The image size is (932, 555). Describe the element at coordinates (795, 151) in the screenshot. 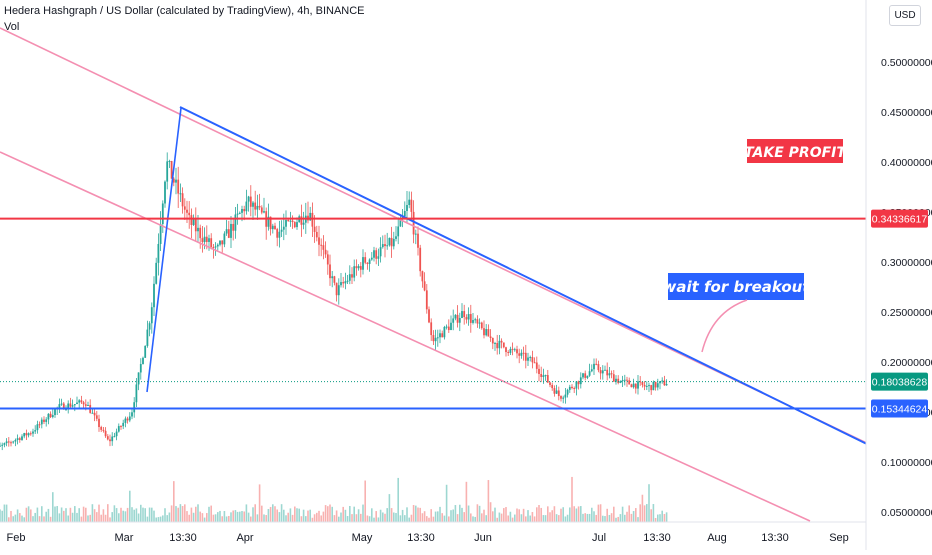

I see `take-profit-label: TAKE PROFIT` at that location.